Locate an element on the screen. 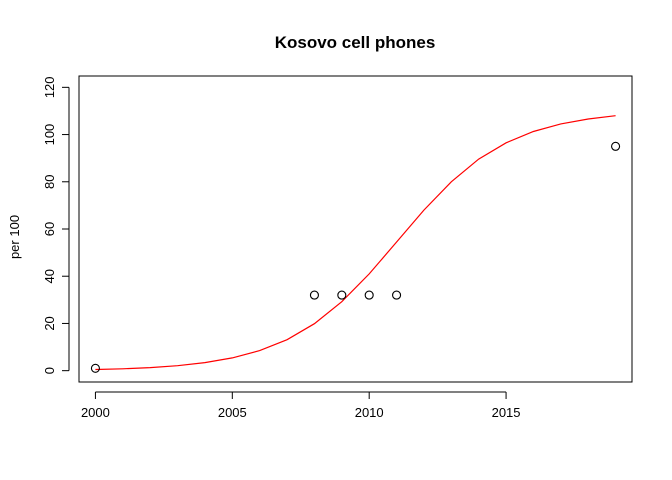 The image size is (672, 480). y-tick-label-4: 80 is located at coordinates (49, 182).